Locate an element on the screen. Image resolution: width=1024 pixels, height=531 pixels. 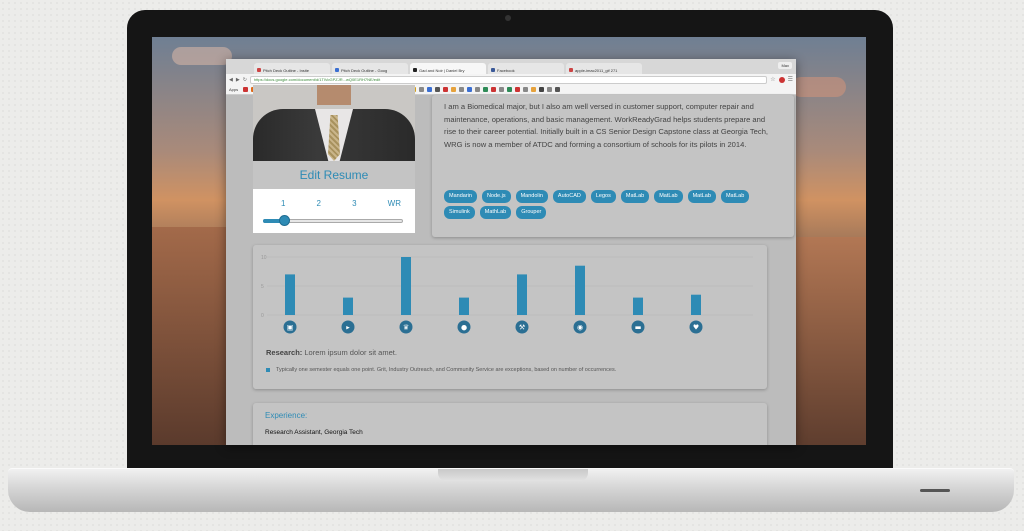
progress-slider-box: 1 2 3 WR is located at coordinates (334, 211).